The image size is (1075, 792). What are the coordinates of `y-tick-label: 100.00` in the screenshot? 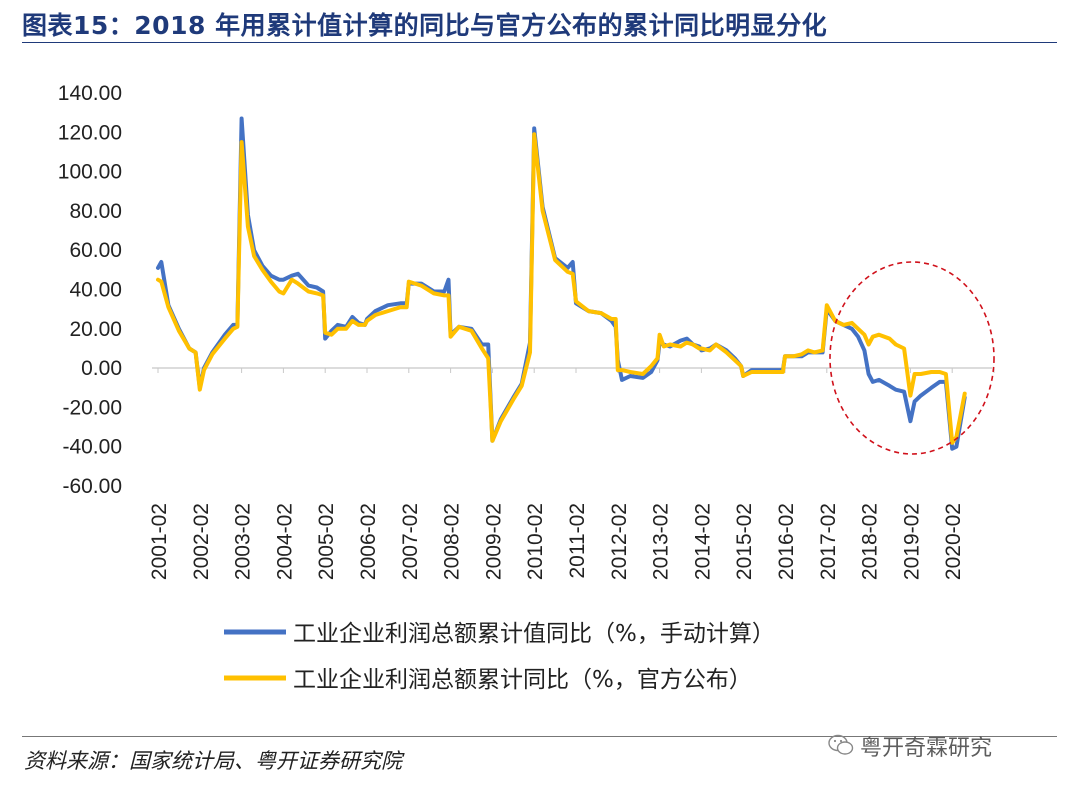 It's located at (90, 172).